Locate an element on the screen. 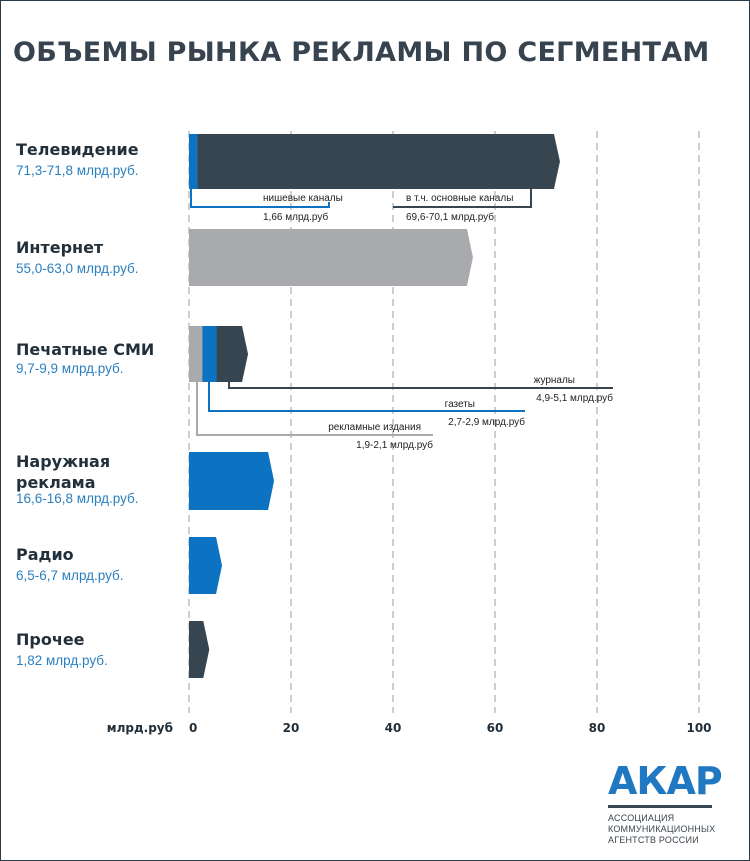 This screenshot has height=861, width=750. annotation-label: рекламные издания is located at coordinates (374, 427).